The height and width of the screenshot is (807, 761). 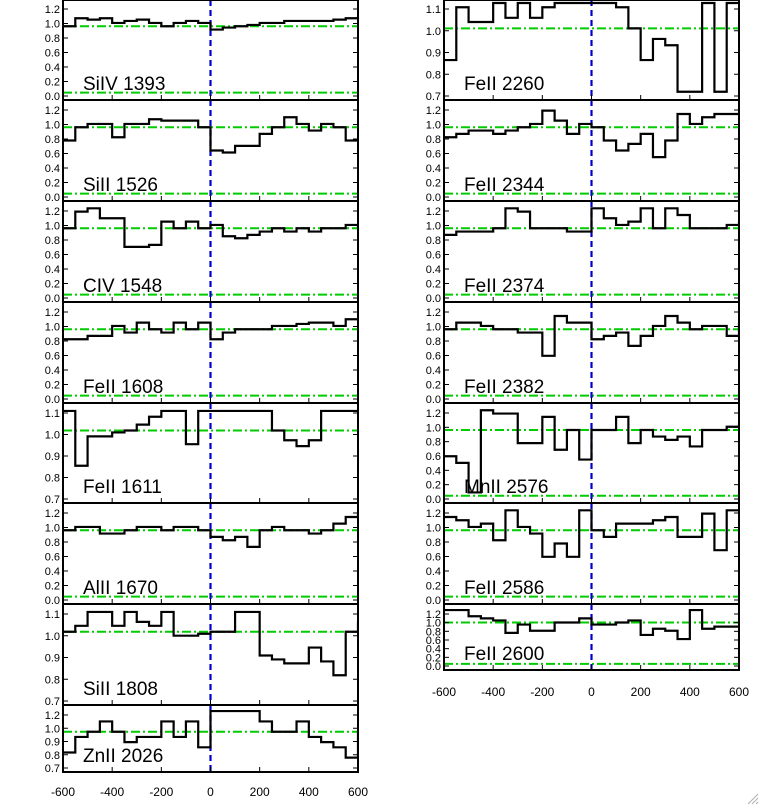 I want to click on ion-label: CIV 1548, so click(x=122, y=286).